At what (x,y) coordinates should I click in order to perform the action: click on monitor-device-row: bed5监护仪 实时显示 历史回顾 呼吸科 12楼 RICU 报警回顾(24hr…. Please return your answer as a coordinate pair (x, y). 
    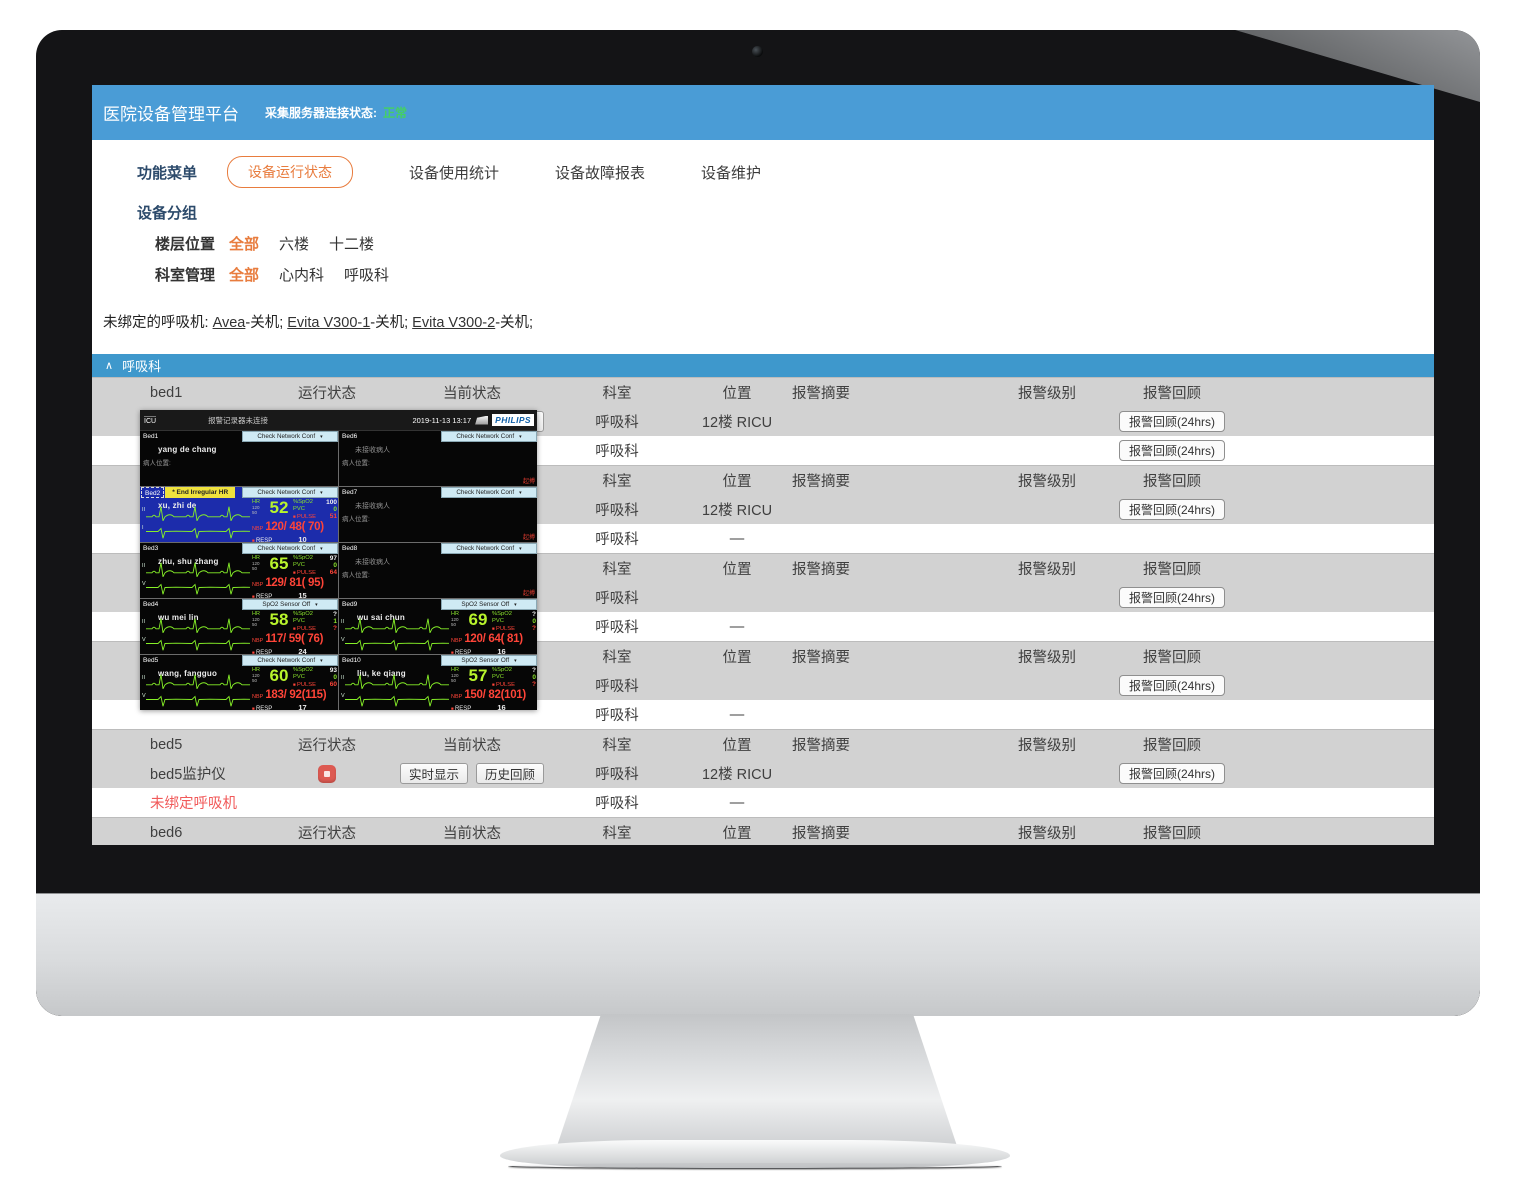
    Looking at the image, I should click on (763, 773).